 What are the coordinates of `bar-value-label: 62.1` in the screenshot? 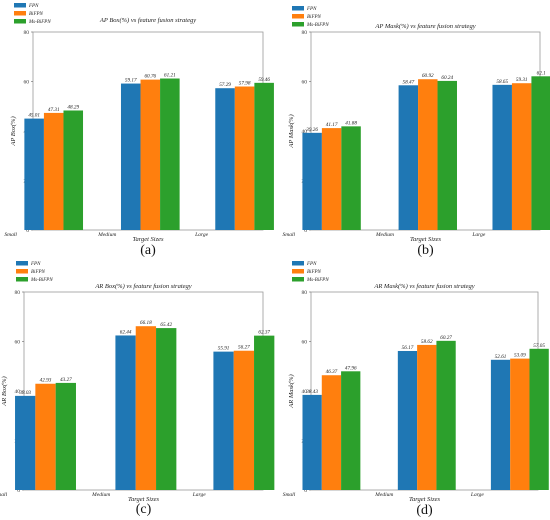 It's located at (541, 73).